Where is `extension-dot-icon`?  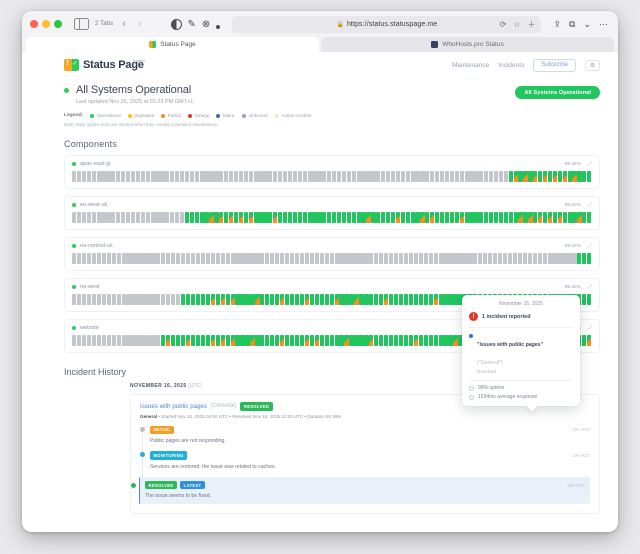 extension-dot-icon is located at coordinates (218, 26).